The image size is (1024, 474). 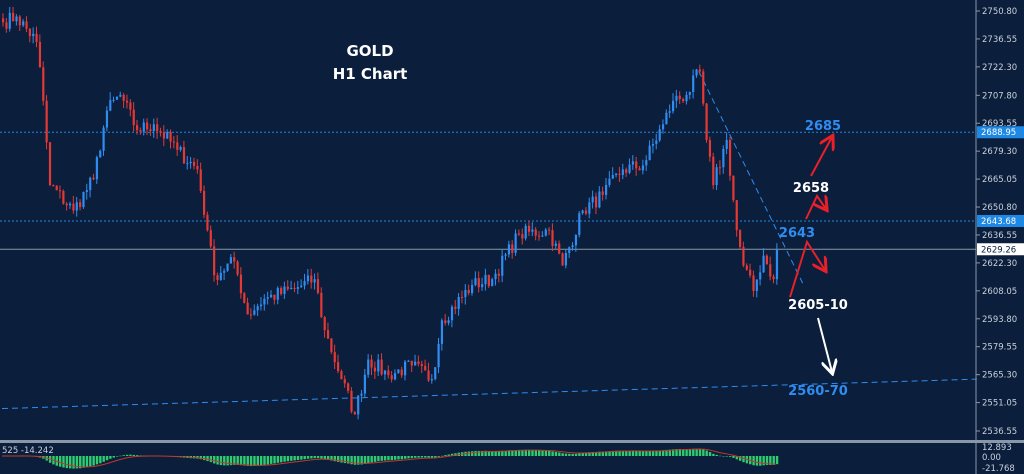 What do you see at coordinates (999, 40) in the screenshot?
I see `y-tick-label: 2736.55` at bounding box center [999, 40].